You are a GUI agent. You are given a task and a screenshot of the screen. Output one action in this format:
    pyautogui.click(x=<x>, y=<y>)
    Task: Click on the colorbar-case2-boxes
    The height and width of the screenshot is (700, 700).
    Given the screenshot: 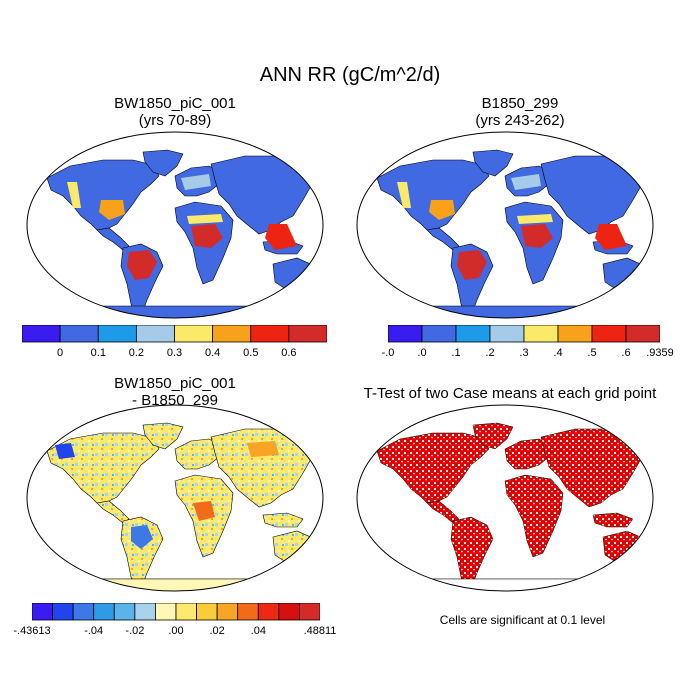 What is the action you would take?
    pyautogui.click(x=524, y=334)
    